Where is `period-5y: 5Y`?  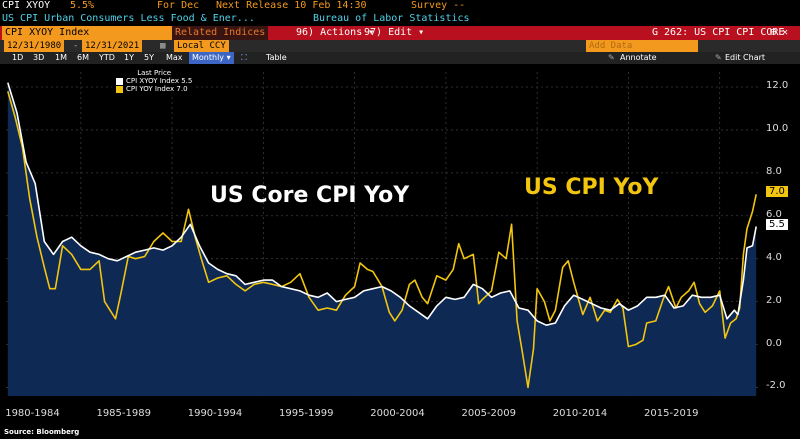
period-5y: 5Y is located at coordinates (149, 57).